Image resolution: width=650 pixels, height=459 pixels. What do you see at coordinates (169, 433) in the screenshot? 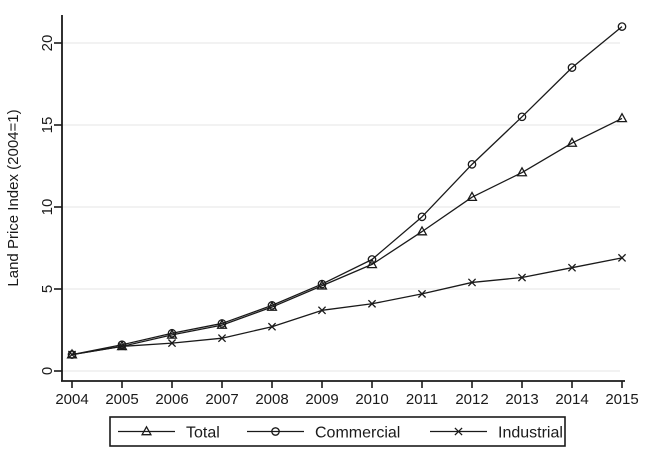
I see `legend-item-total: Total` at bounding box center [169, 433].